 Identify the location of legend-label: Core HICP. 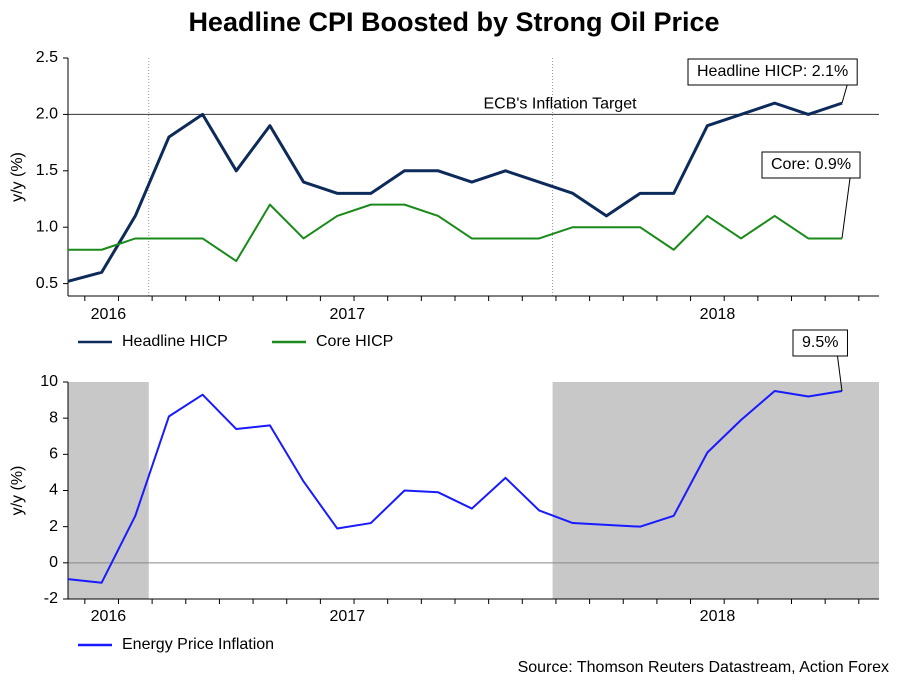
(354, 341).